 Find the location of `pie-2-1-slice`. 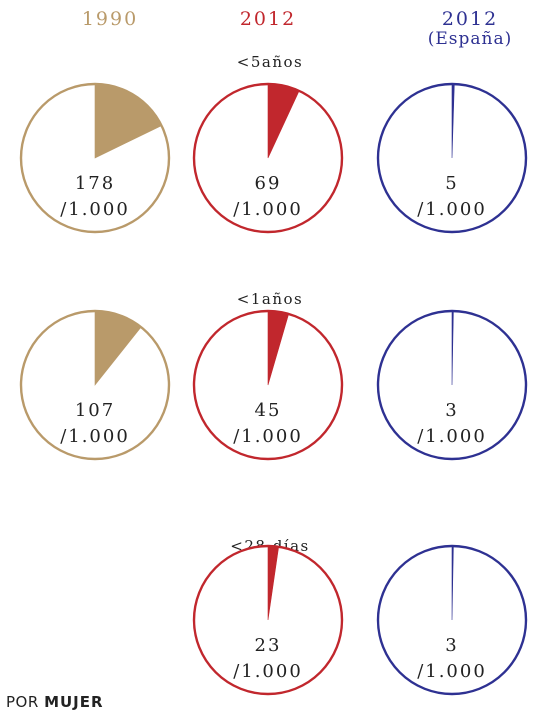

pie-2-1-slice is located at coordinates (452, 583).